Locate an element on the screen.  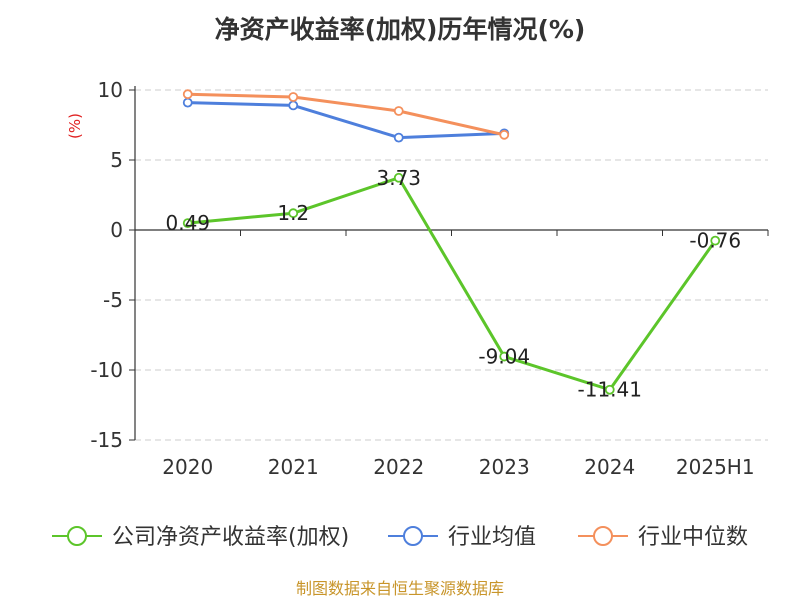
y-tick-label: -15 is located at coordinates (106, 440).